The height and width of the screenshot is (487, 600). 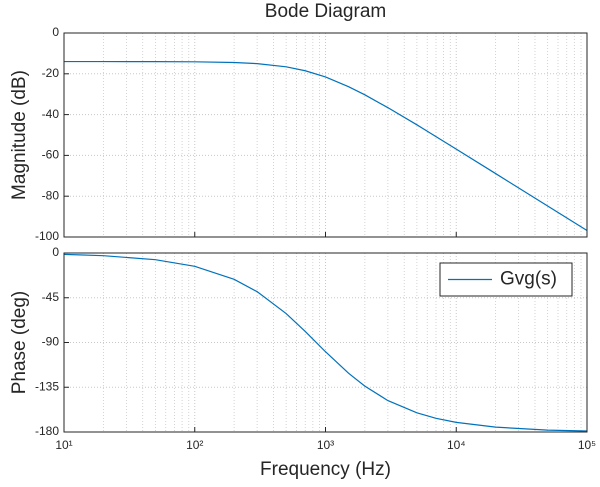 I want to click on x-tick-label: 10³, so click(x=325, y=445).